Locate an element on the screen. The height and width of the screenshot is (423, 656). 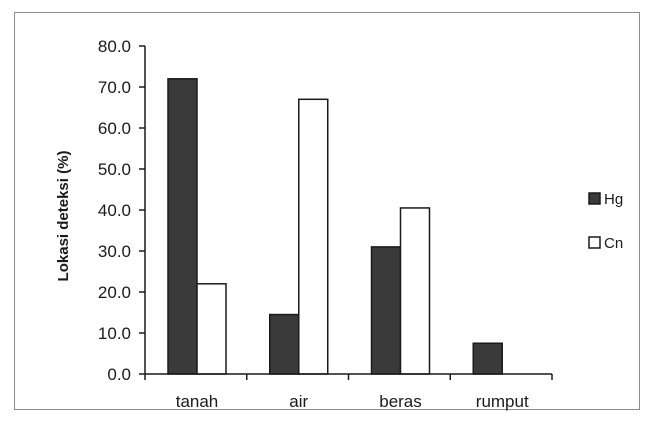
bar-cn-tanah is located at coordinates (211, 329).